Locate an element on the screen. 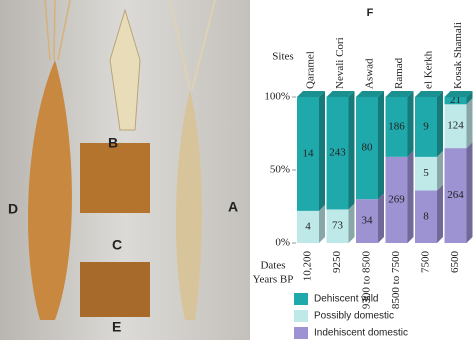  data-label: 8 is located at coordinates (426, 216).